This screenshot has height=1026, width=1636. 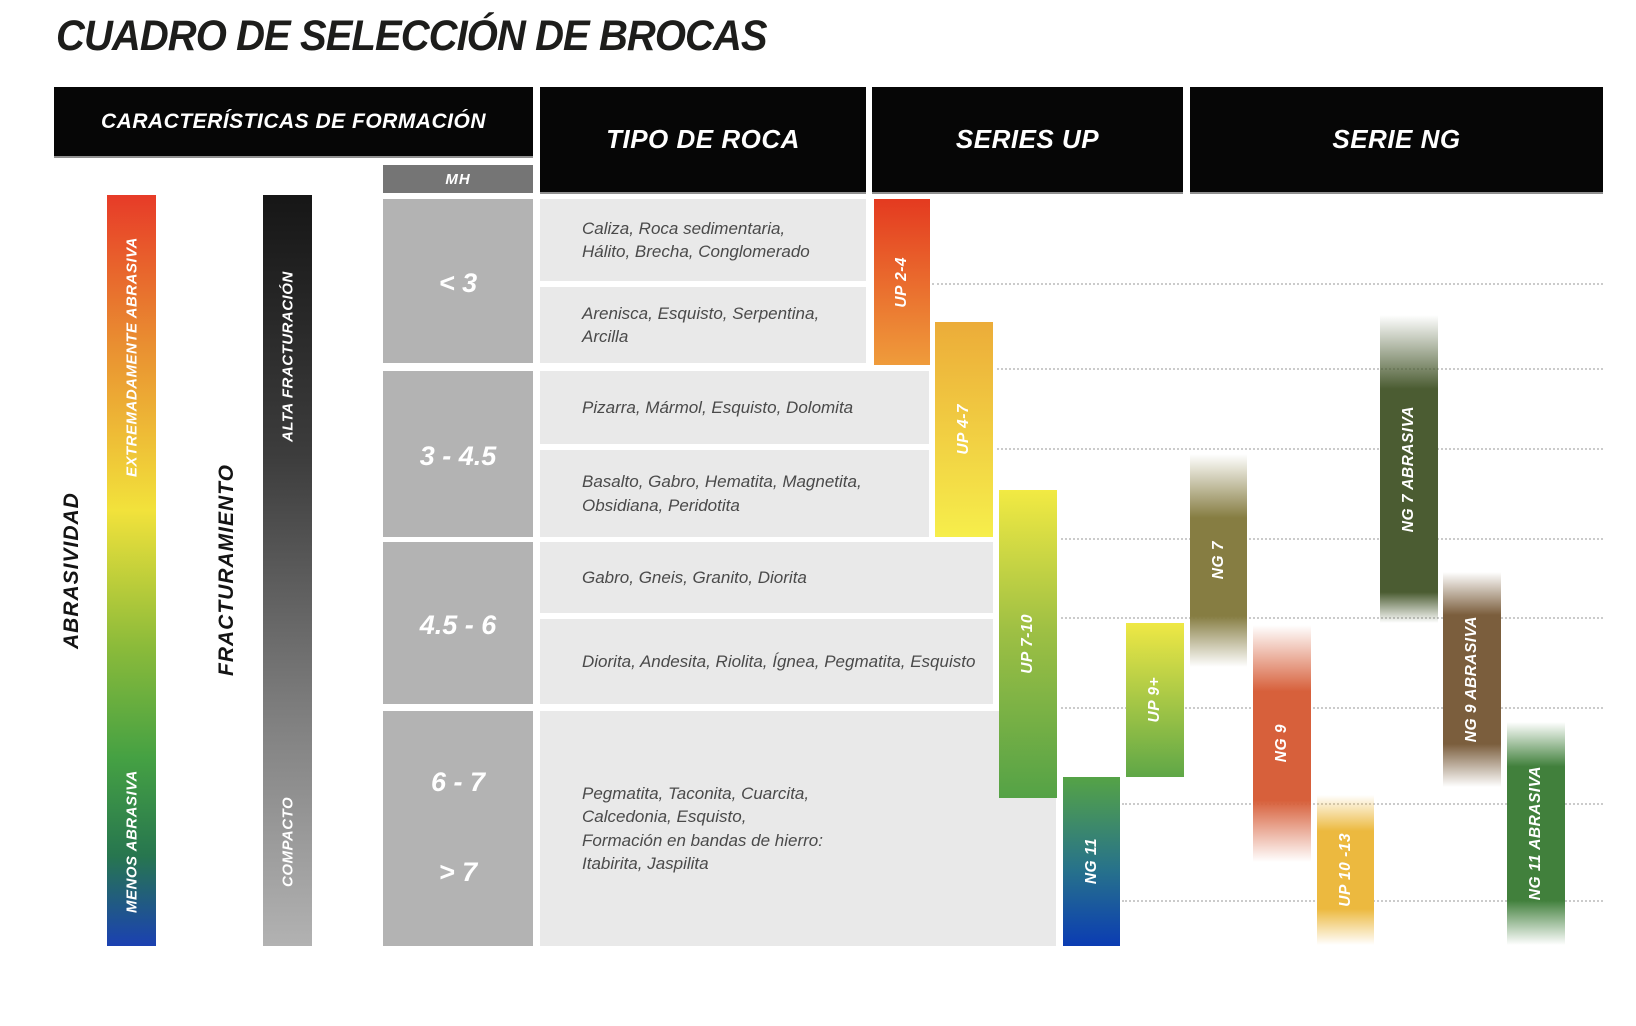 I want to click on bar-up-2-4: UP 2-4, so click(x=902, y=282).